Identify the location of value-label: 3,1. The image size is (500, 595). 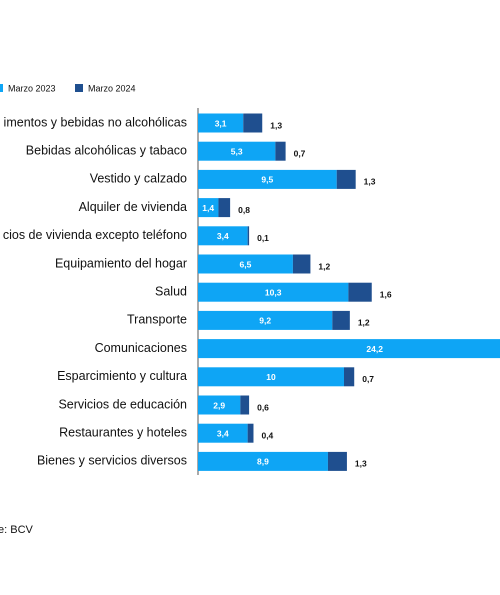
(221, 123).